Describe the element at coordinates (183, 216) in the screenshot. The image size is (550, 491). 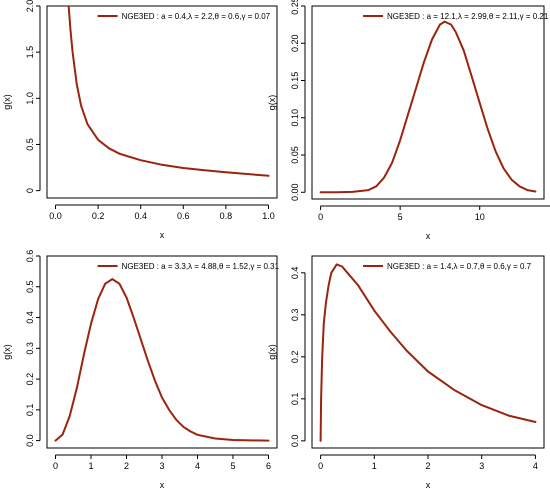
I see `x-tick-label: 0.6` at that location.